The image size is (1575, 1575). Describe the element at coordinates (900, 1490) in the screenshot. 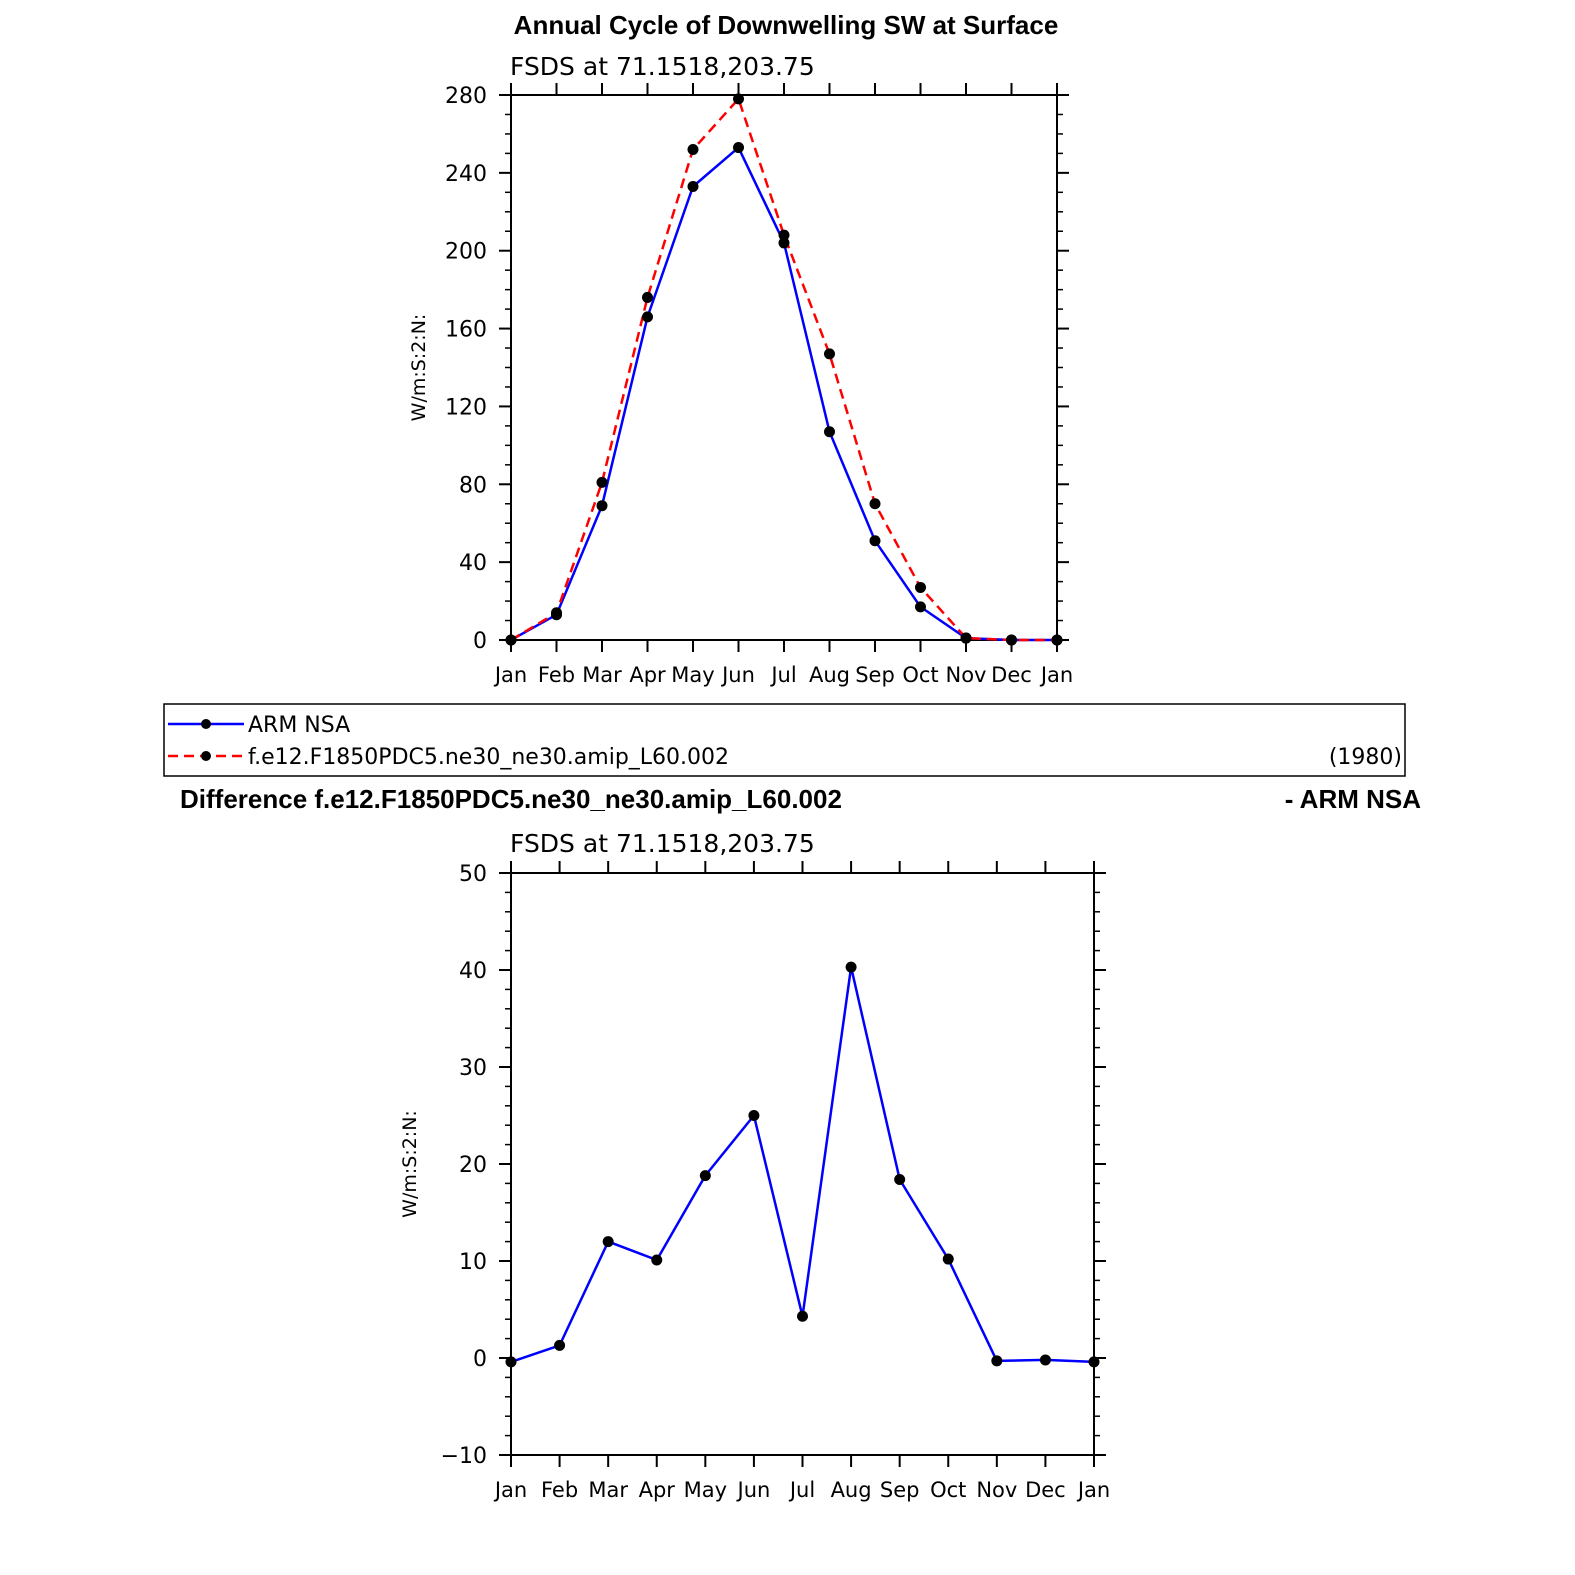

I see `chart2-xtick-label: Sep` at that location.